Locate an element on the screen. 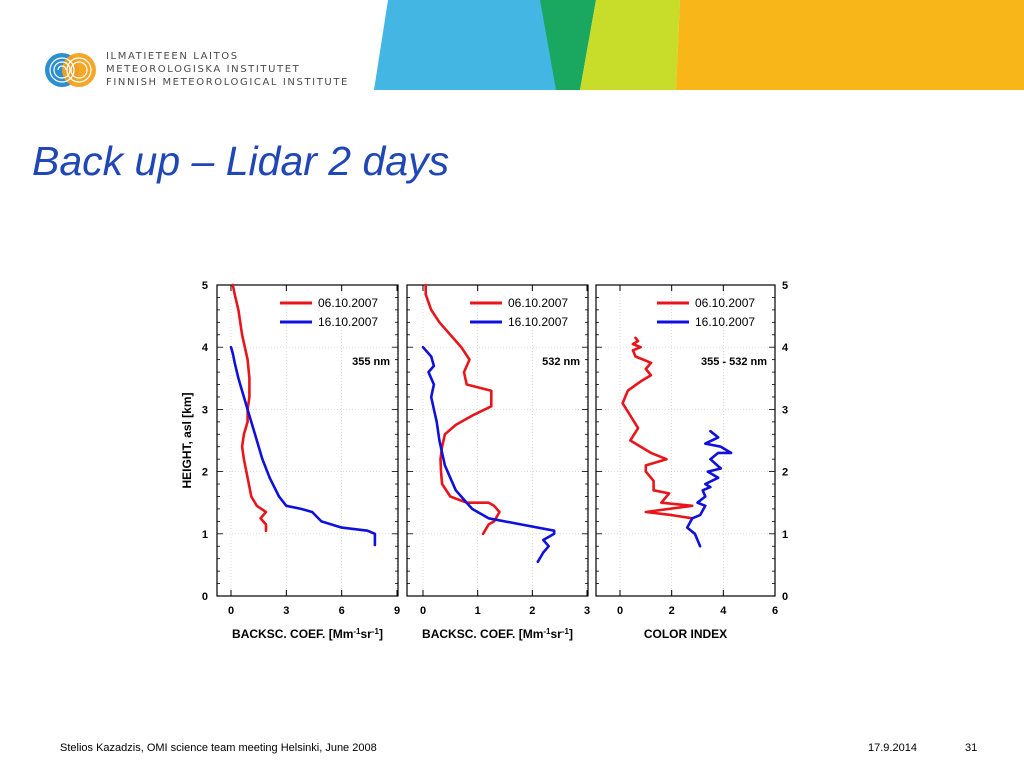  band-green is located at coordinates (568, 45).